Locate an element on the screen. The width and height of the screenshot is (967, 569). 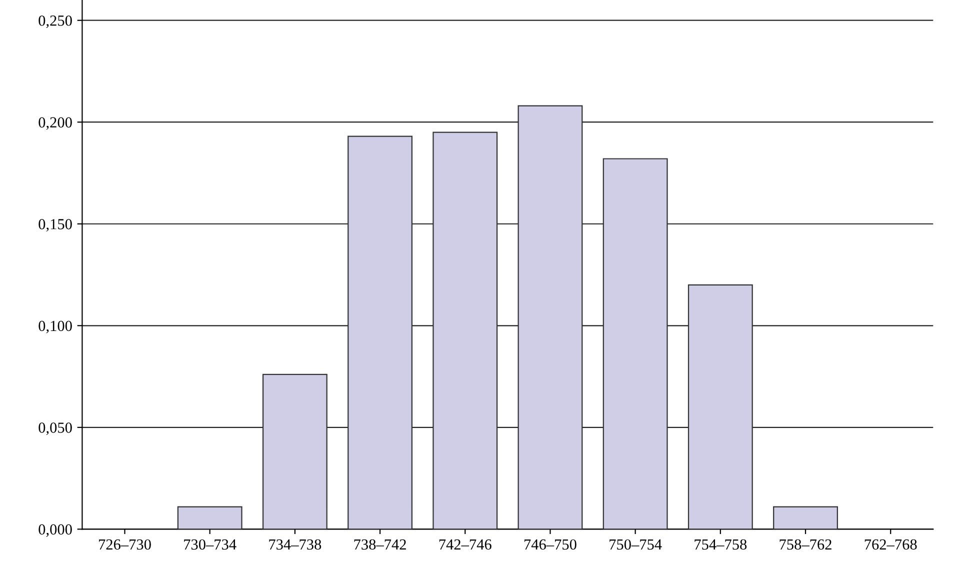
y-tick-label: 0,250 is located at coordinates (55, 21).